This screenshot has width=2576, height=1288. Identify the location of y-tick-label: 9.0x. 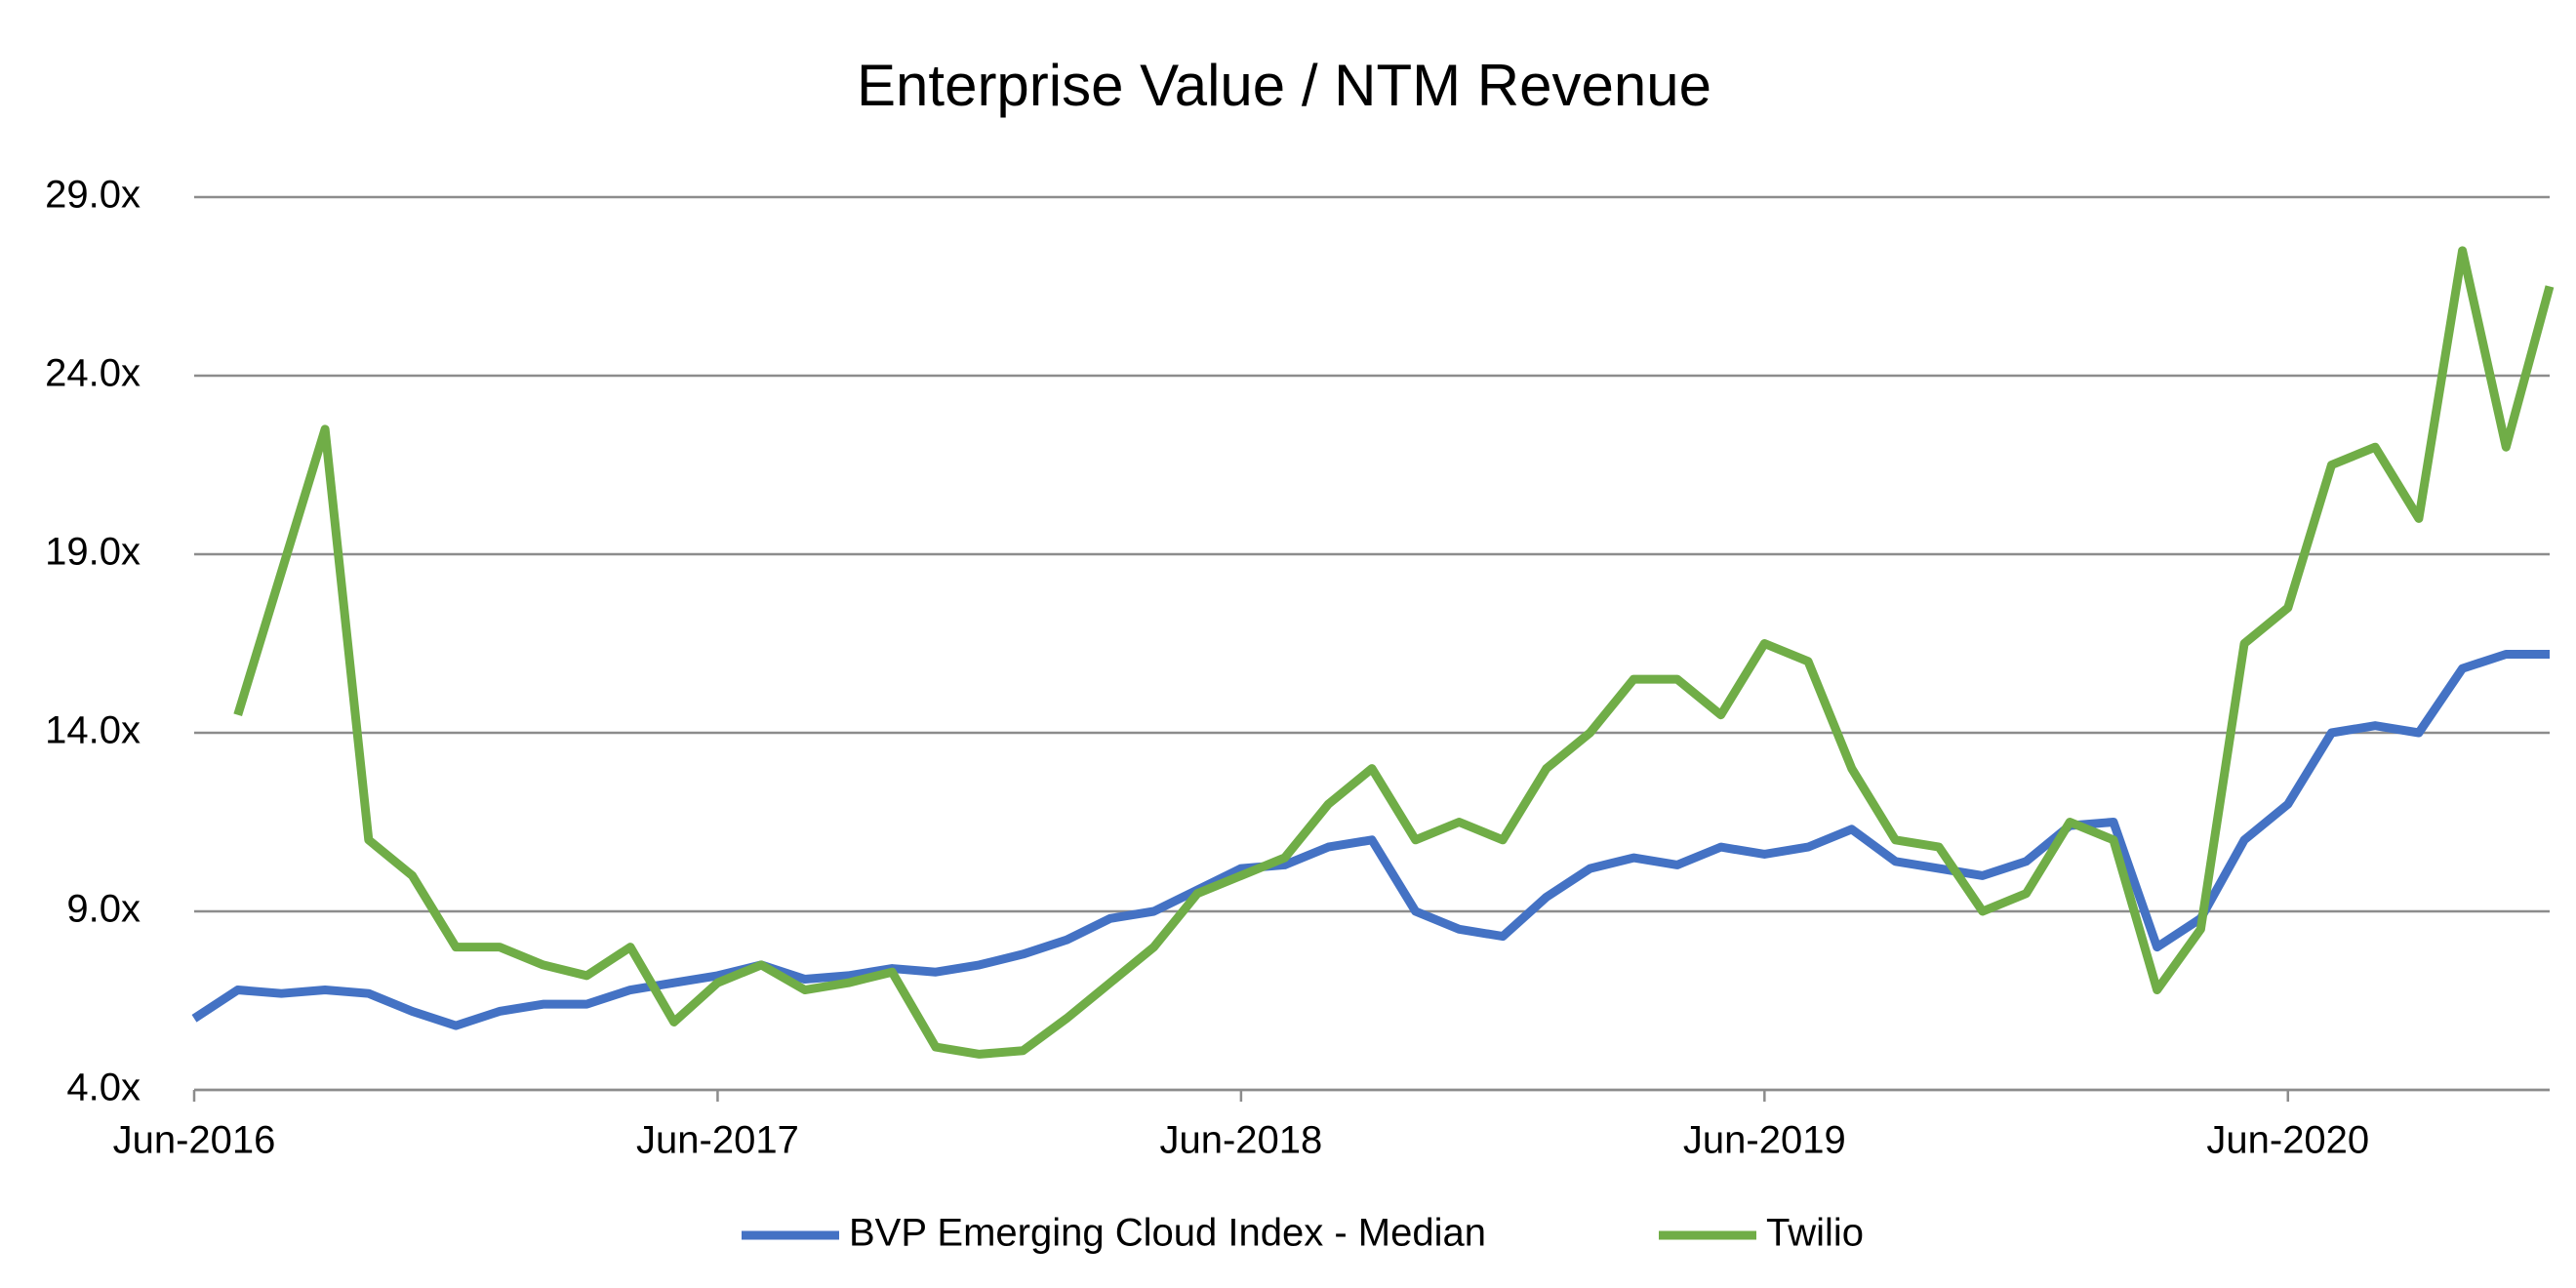
(103, 909).